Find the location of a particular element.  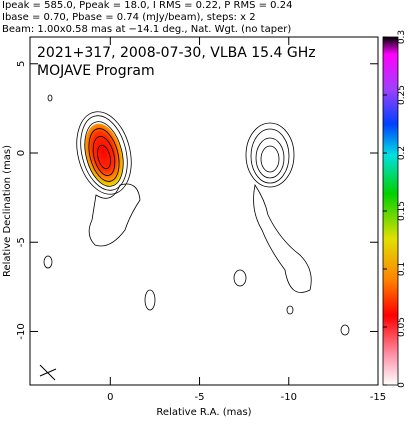

x-tick-label: -15 is located at coordinates (378, 397).